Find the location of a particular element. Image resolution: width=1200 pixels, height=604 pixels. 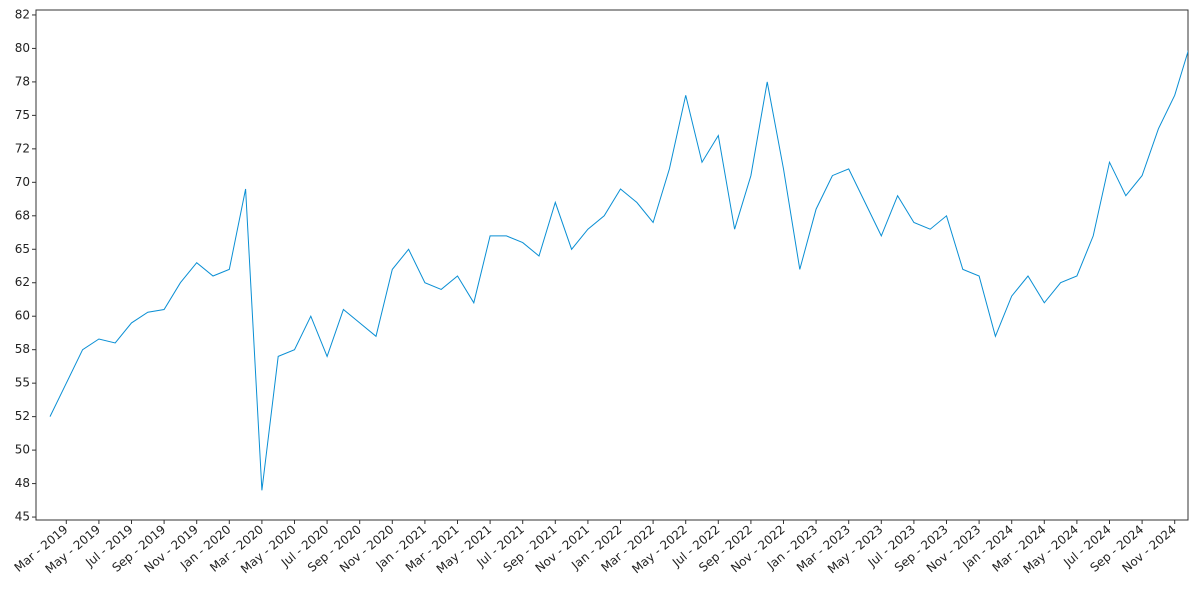

y-tick-label: 55 is located at coordinates (22, 383).